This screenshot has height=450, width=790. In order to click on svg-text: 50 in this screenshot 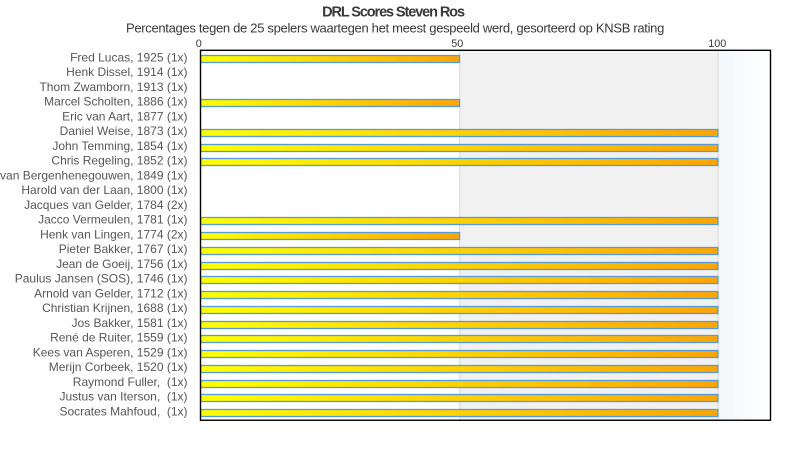, I will do `click(457, 44)`.